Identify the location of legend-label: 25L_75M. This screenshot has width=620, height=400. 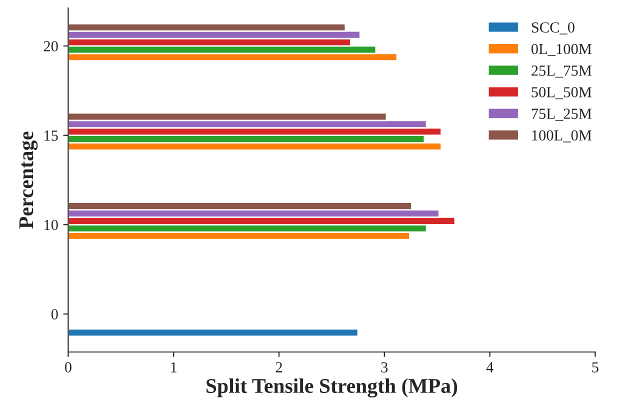
(562, 72).